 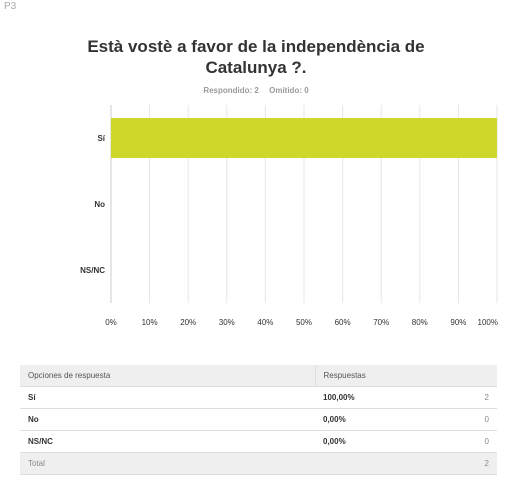 I want to click on header-responses: Respuestas, so click(x=406, y=376).